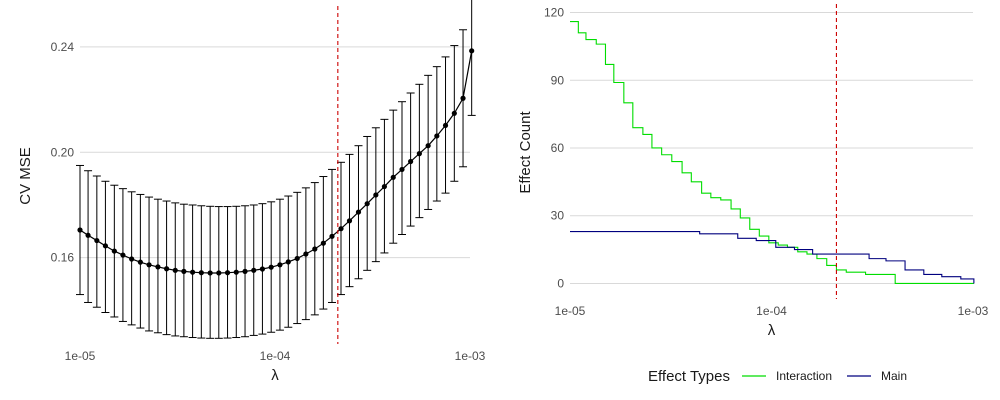 This screenshot has height=400, width=1000. What do you see at coordinates (558, 80) in the screenshot?
I see `y-tick-label: 90` at bounding box center [558, 80].